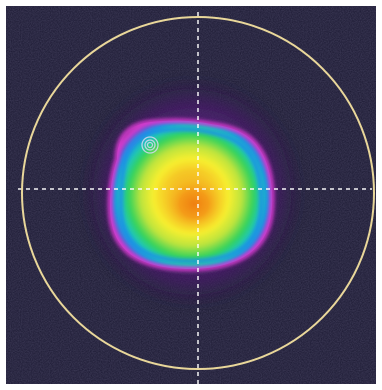 This screenshot has width=382, height=390. I want to click on small-concentric-marker, so click(150, 145).